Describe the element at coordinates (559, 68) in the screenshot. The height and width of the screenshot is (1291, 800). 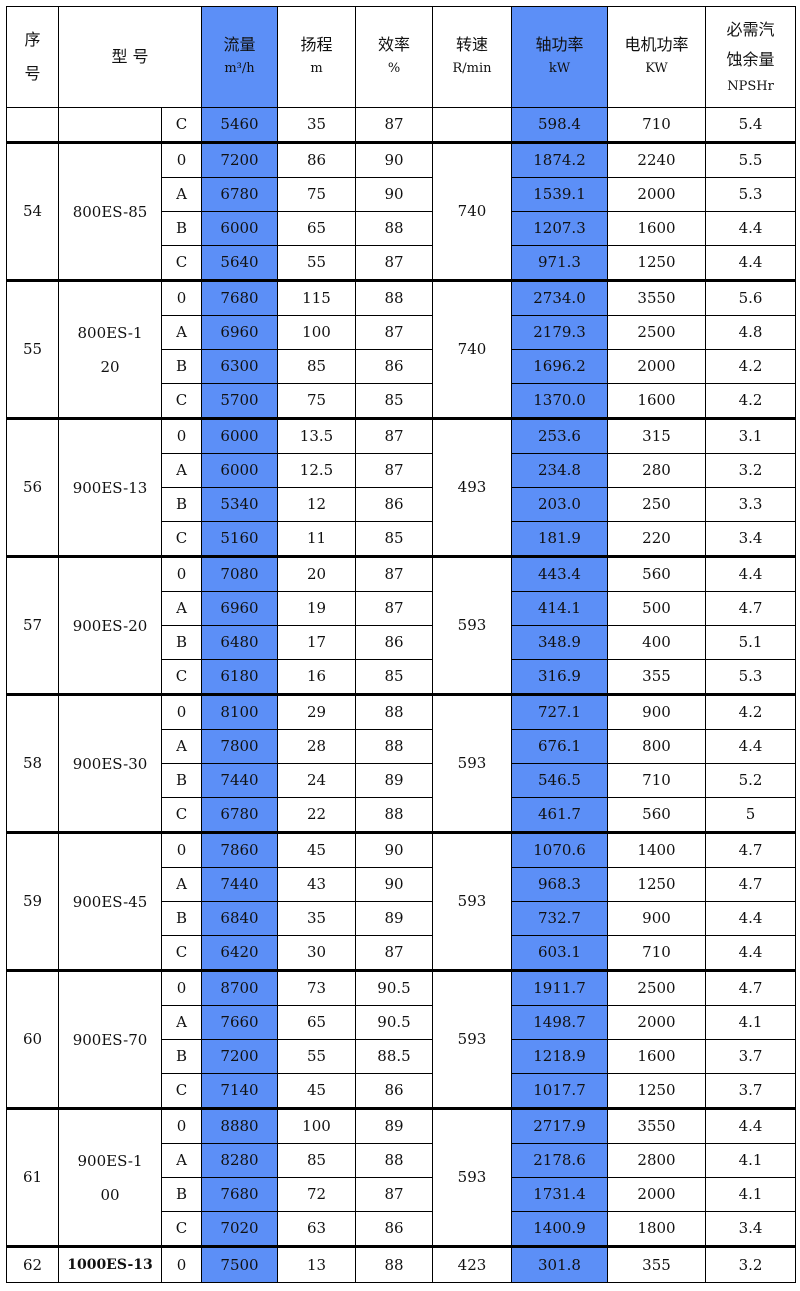
I see `header-unit: kW` at that location.